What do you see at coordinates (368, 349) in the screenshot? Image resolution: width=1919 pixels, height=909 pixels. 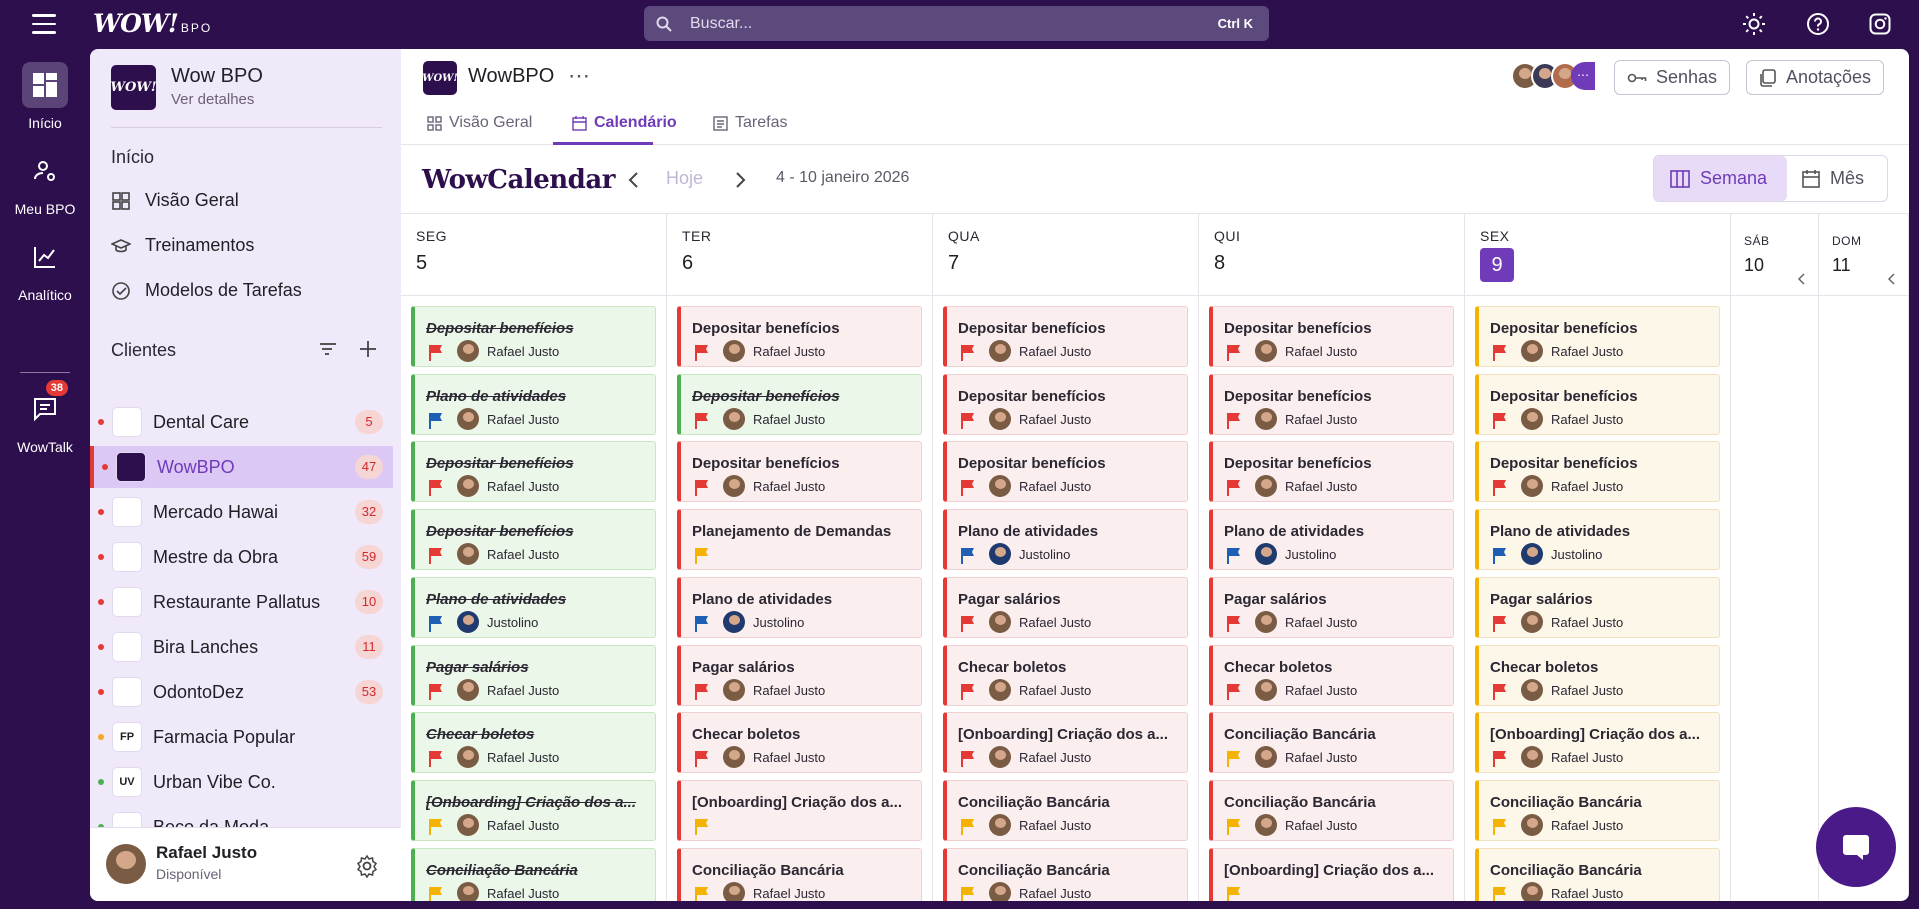 I see `add-client-icon` at bounding box center [368, 349].